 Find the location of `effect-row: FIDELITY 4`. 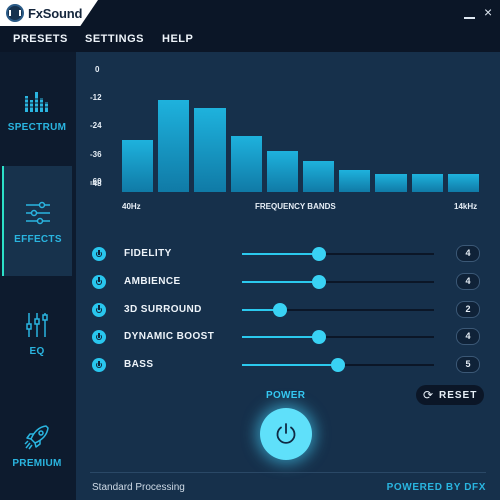

effect-row: FIDELITY 4 is located at coordinates (288, 254).